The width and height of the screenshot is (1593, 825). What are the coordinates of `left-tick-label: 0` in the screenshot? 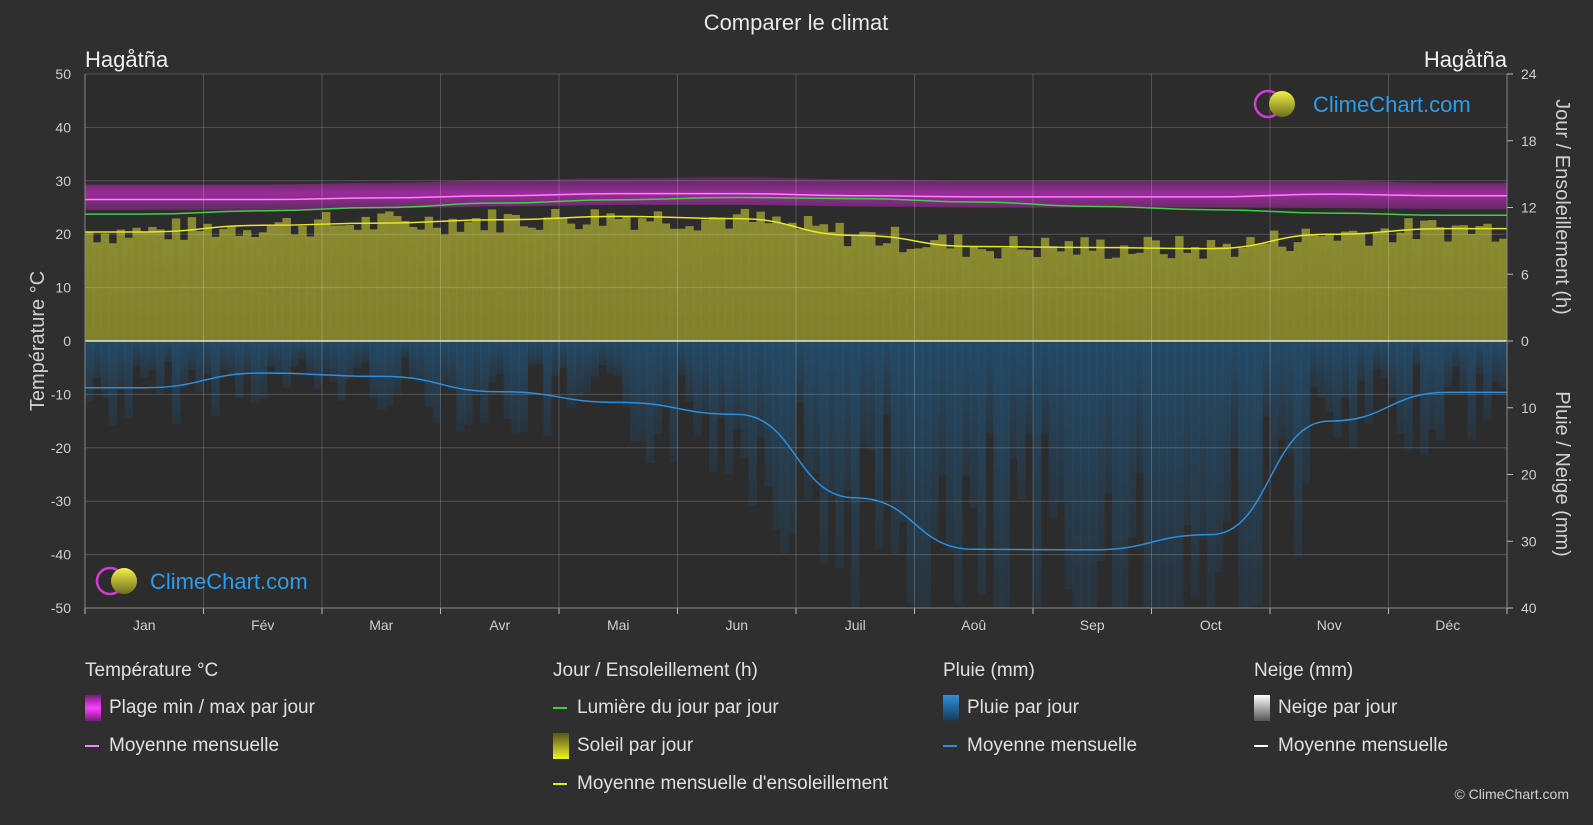 It's located at (67, 341).